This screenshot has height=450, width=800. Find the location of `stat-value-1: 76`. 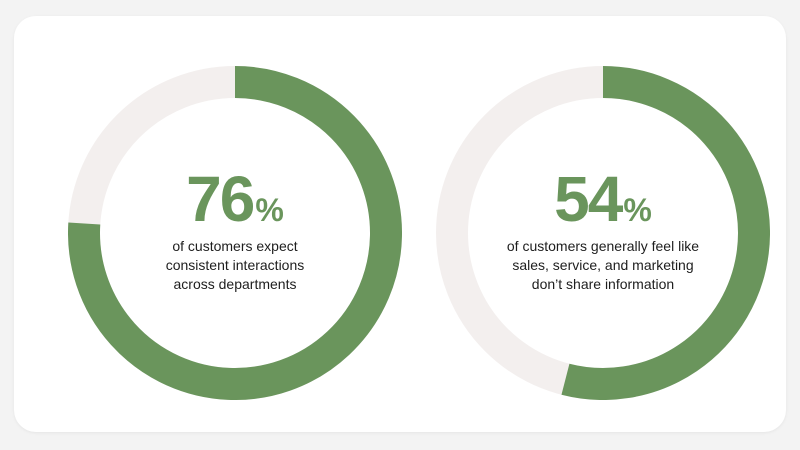

stat-value-1: 76 is located at coordinates (220, 198).